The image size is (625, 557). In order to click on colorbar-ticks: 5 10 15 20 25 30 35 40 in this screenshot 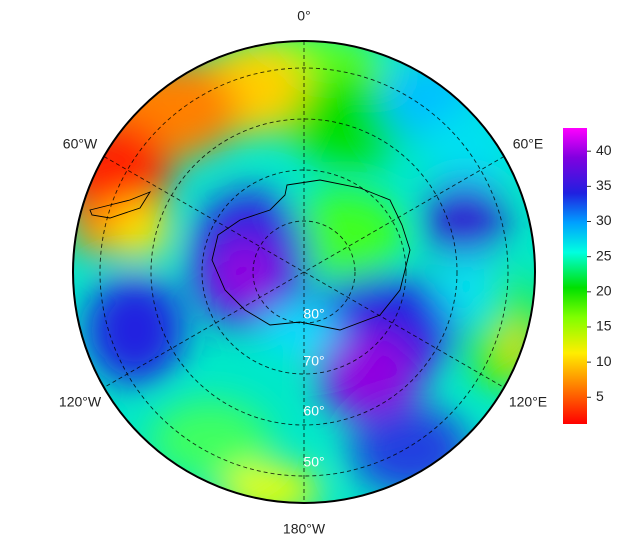, I will do `click(599, 273)`.